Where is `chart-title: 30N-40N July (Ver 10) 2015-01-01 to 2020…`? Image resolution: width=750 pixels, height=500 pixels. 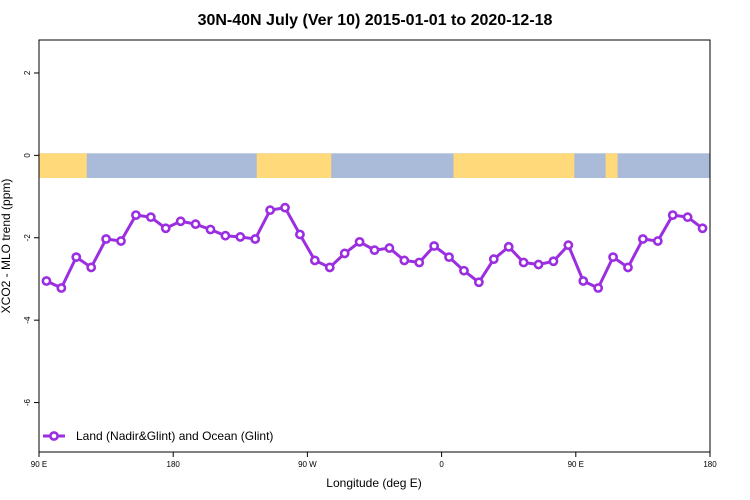
chart-title: 30N-40N July (Ver 10) 2015-01-01 to 2020… is located at coordinates (375, 20).